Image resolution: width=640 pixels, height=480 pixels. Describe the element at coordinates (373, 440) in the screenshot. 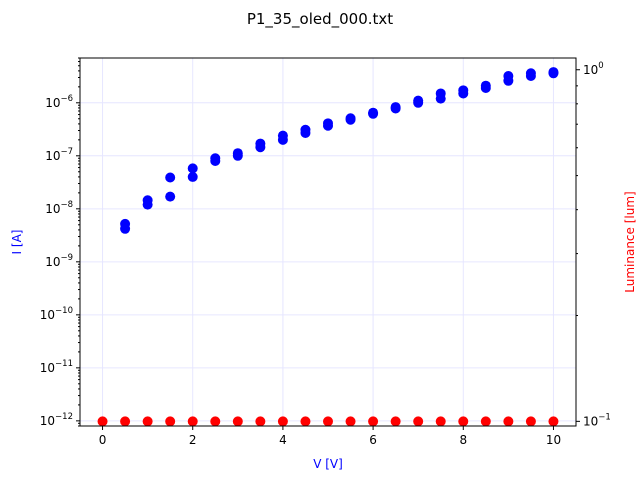

I see `x-tick-label: 6` at that location.